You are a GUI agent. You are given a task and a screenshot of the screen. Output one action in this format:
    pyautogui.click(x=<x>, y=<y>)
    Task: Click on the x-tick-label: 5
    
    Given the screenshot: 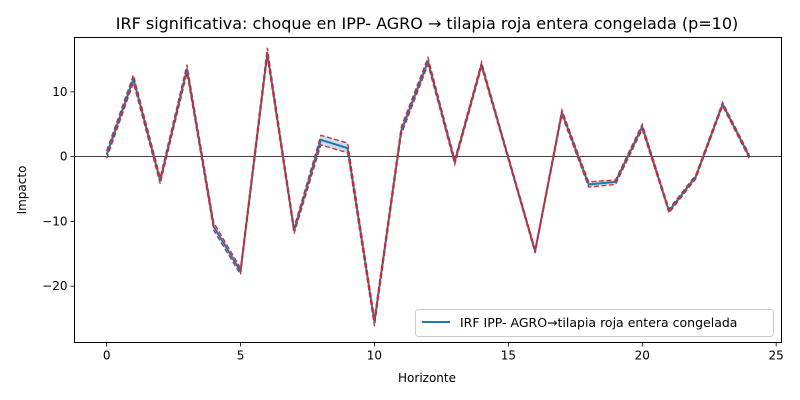 What is the action you would take?
    pyautogui.click(x=241, y=356)
    